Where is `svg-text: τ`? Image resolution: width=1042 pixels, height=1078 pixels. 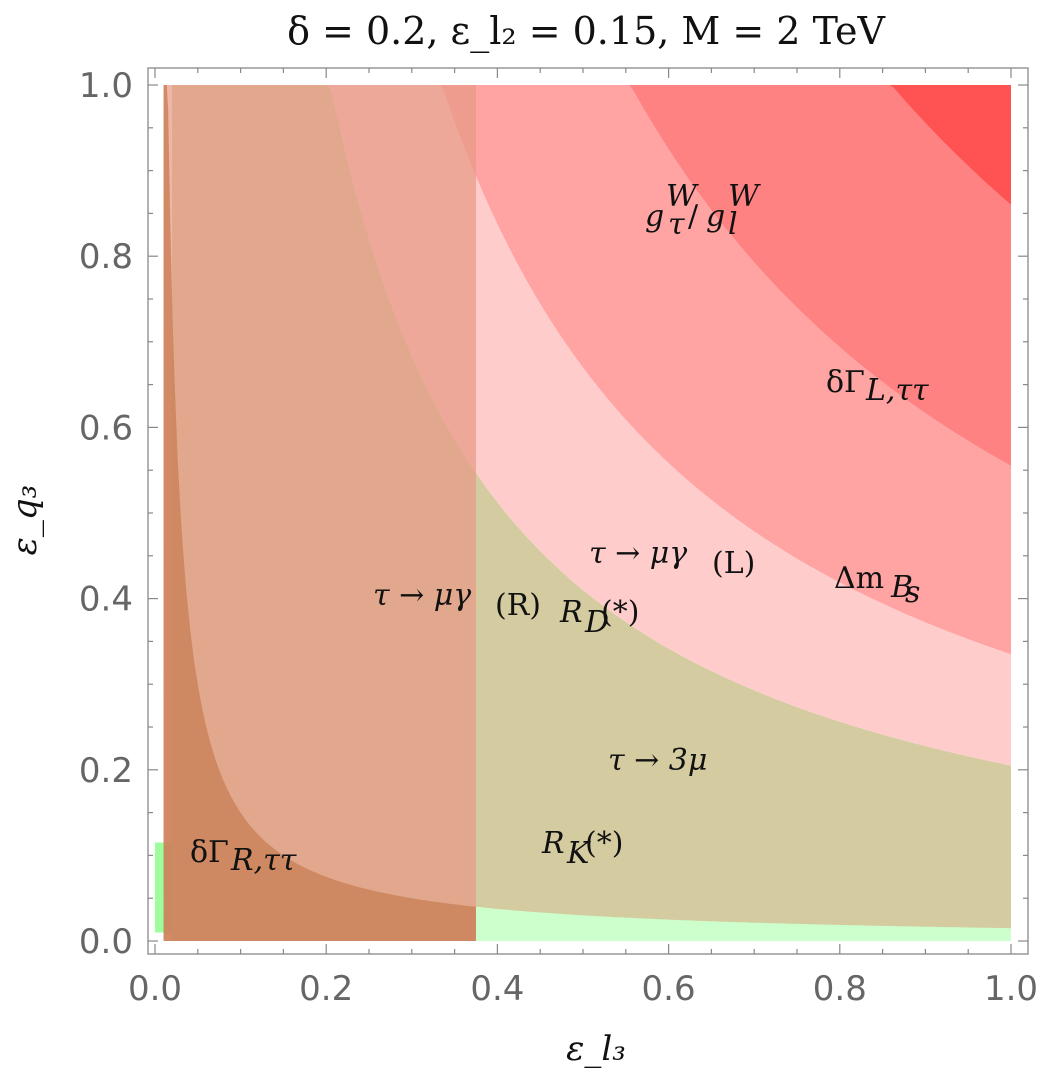 svg-text: τ is located at coordinates (676, 224).